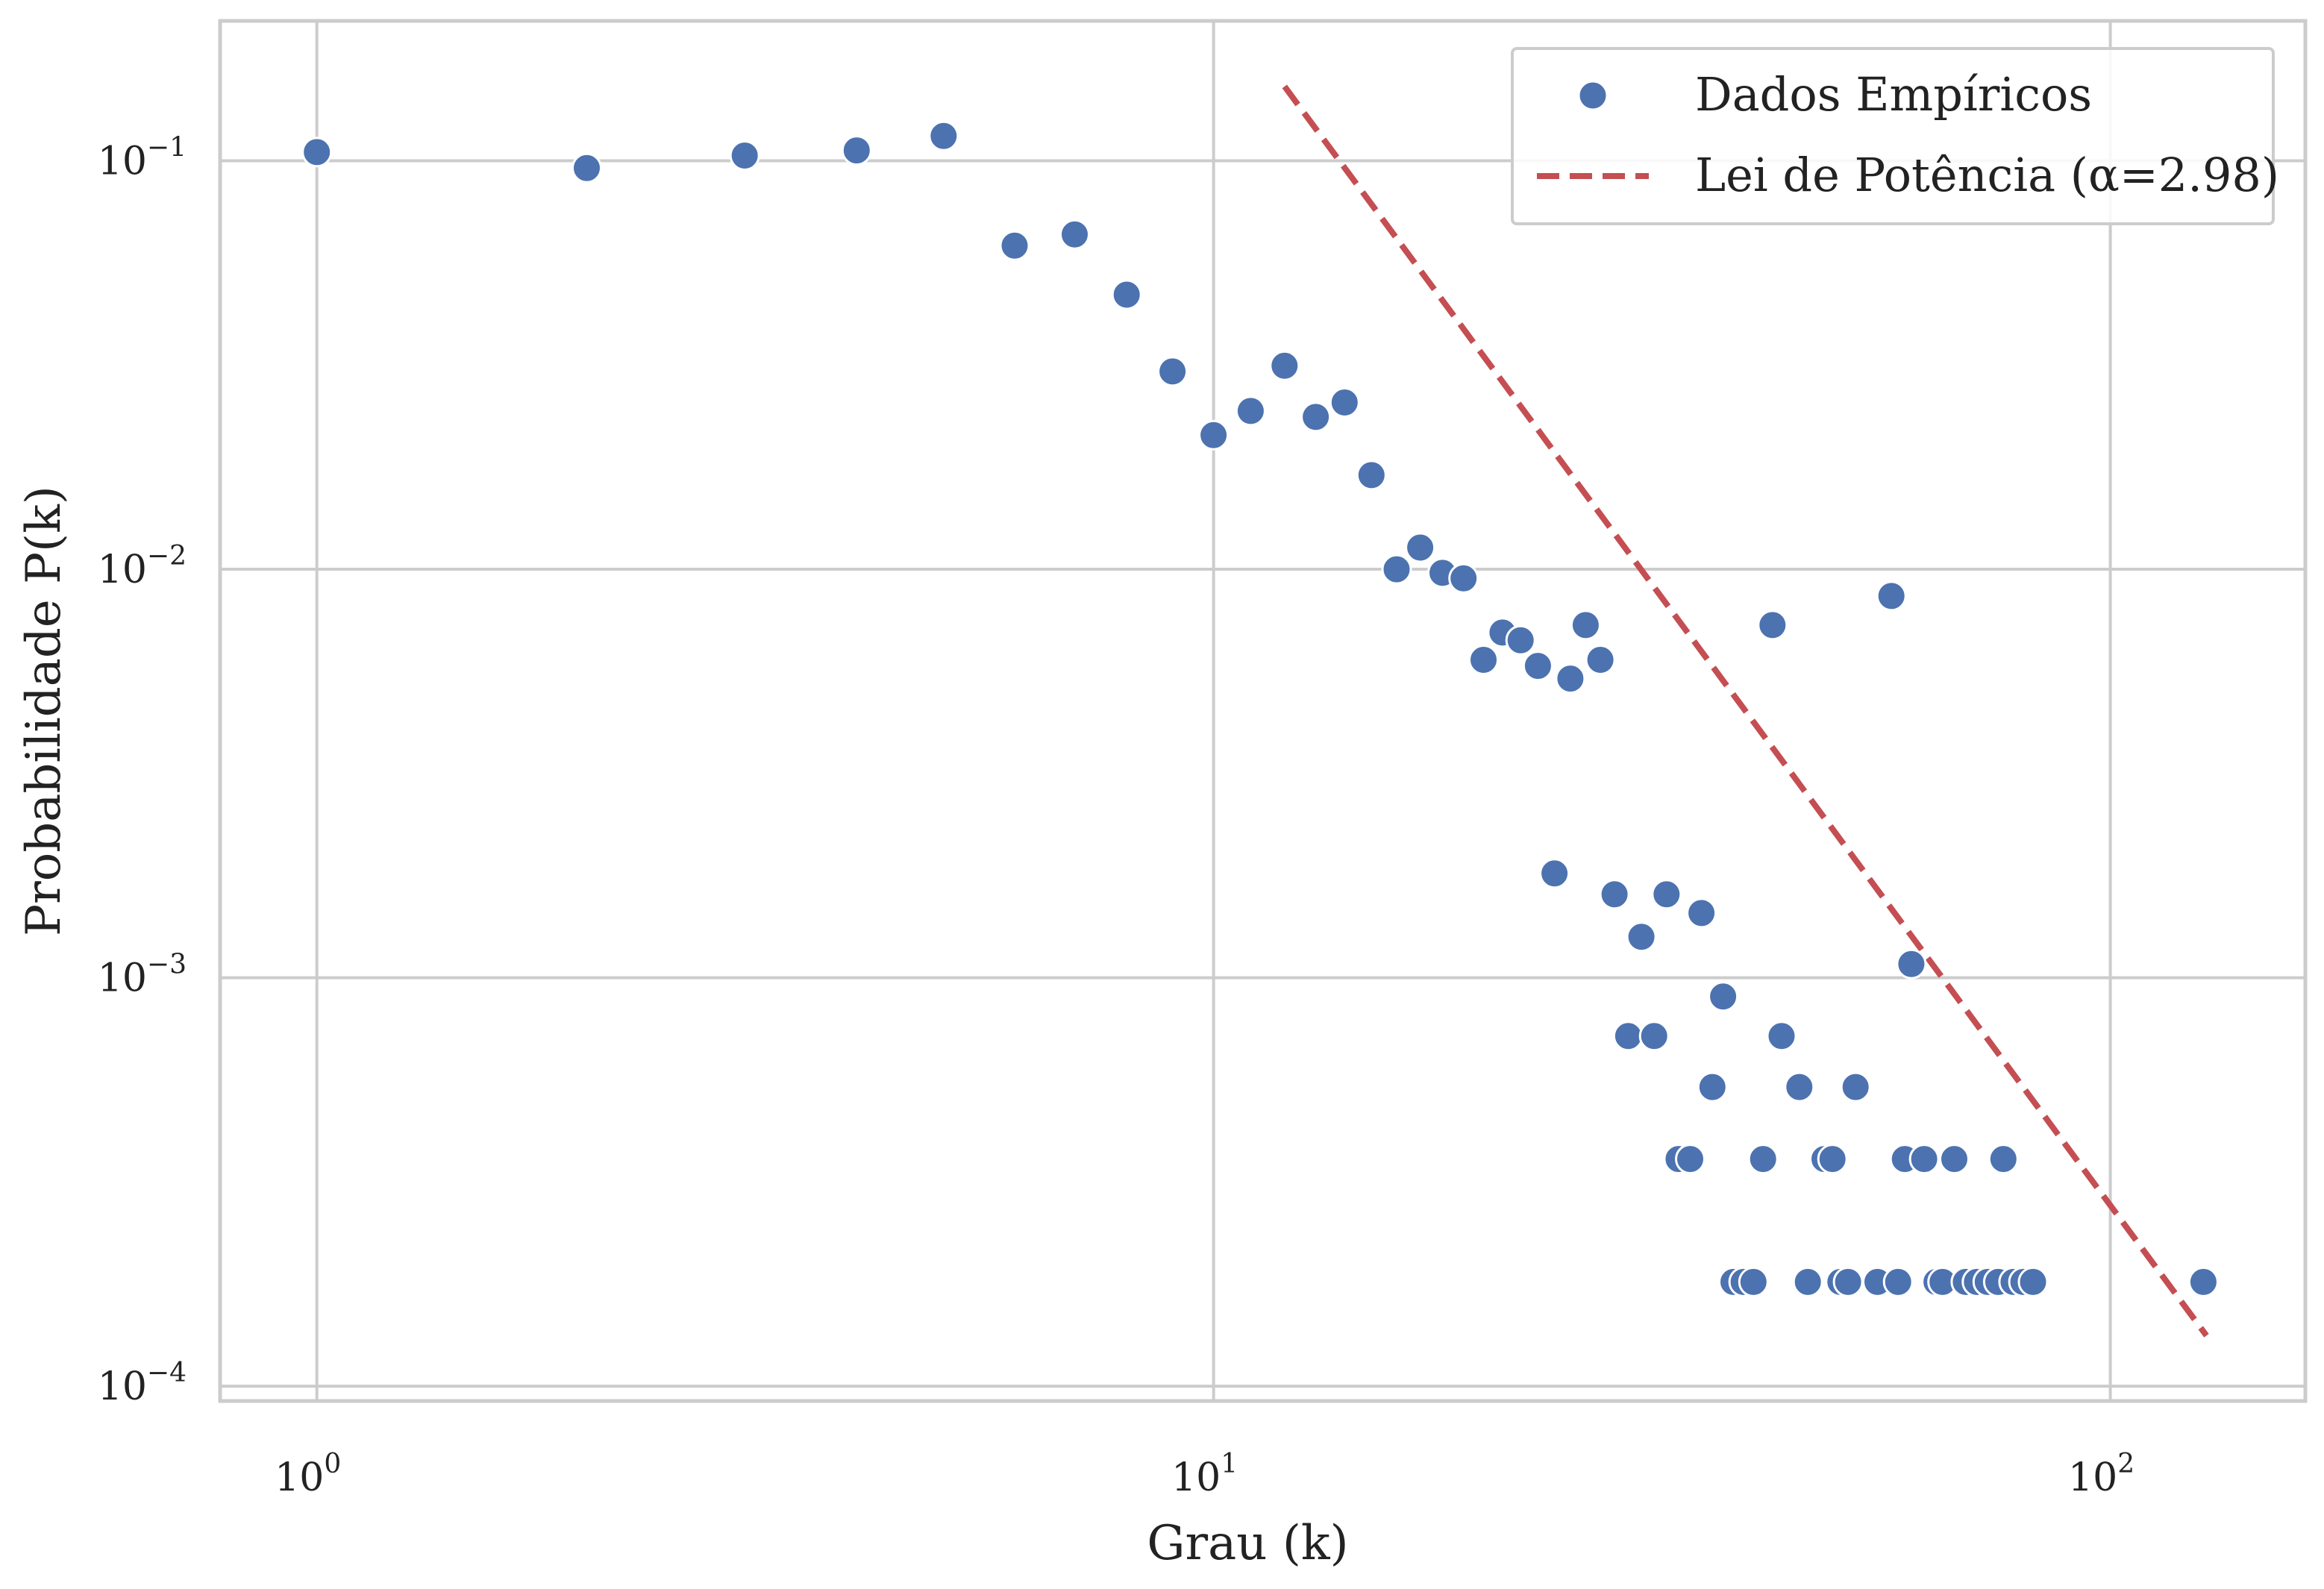  I want to click on x-tick-label: 10¹, so click(1204, 1474).